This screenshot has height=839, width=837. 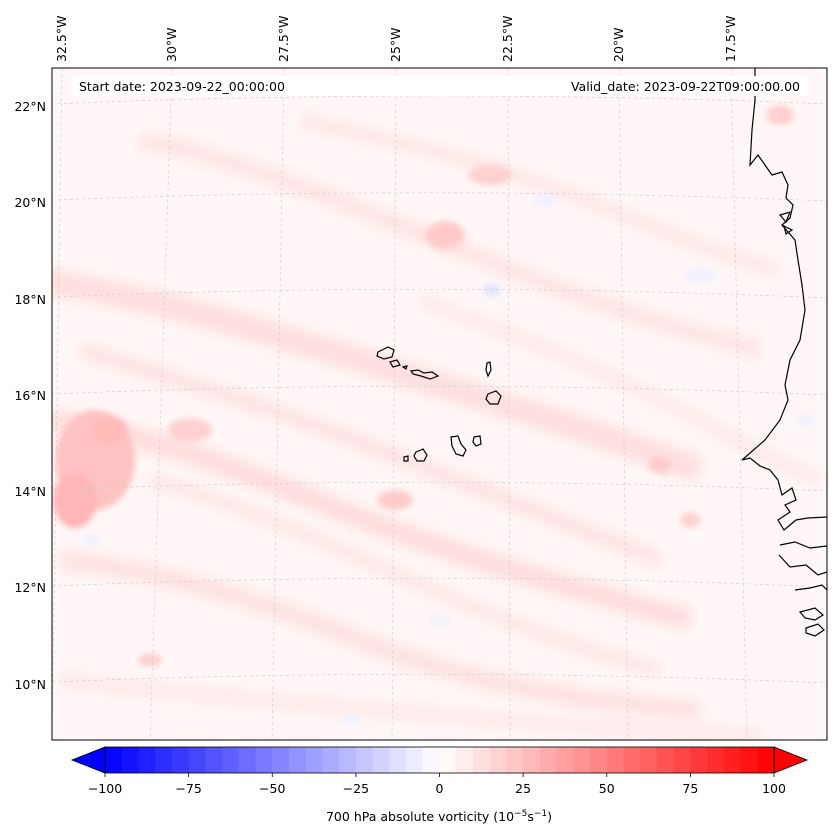 What do you see at coordinates (105, 788) in the screenshot?
I see `colorbar-tick-label: −100` at bounding box center [105, 788].